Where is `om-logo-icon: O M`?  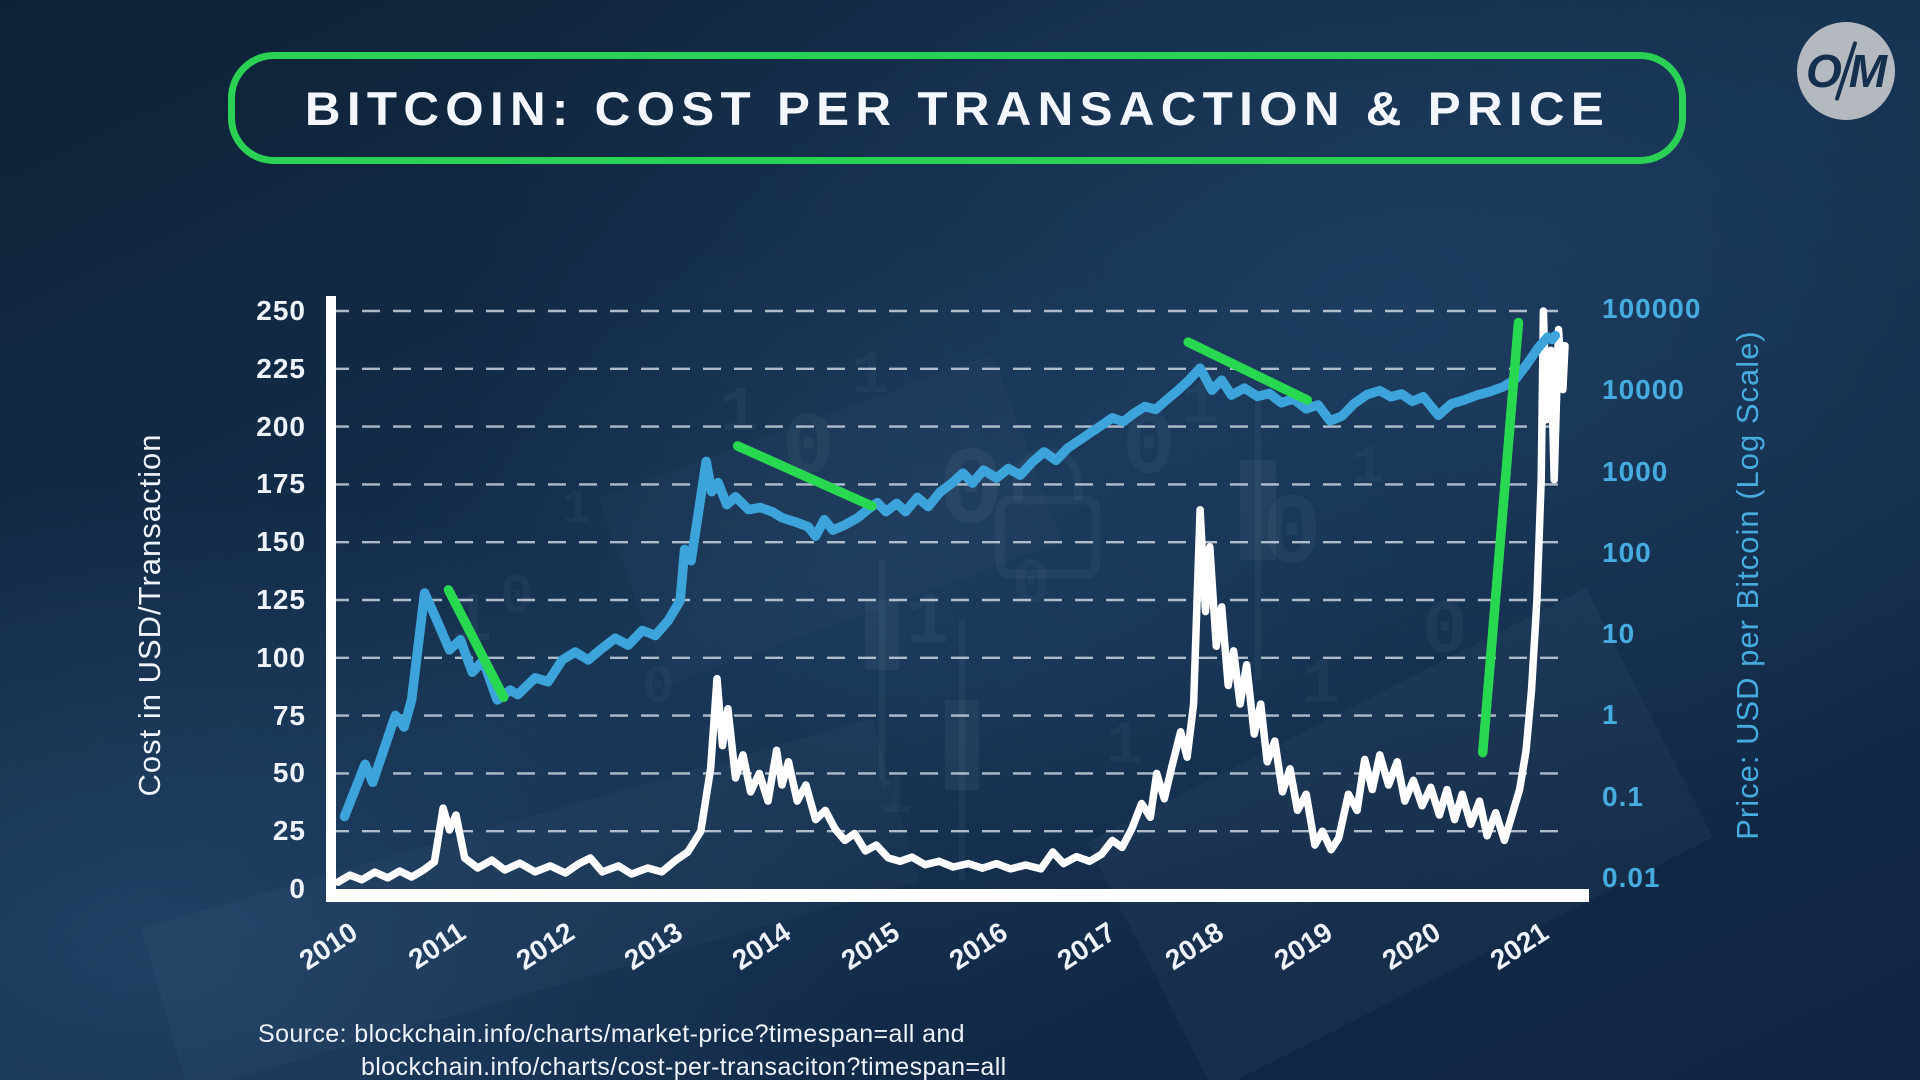
om-logo-icon: O M is located at coordinates (1846, 71).